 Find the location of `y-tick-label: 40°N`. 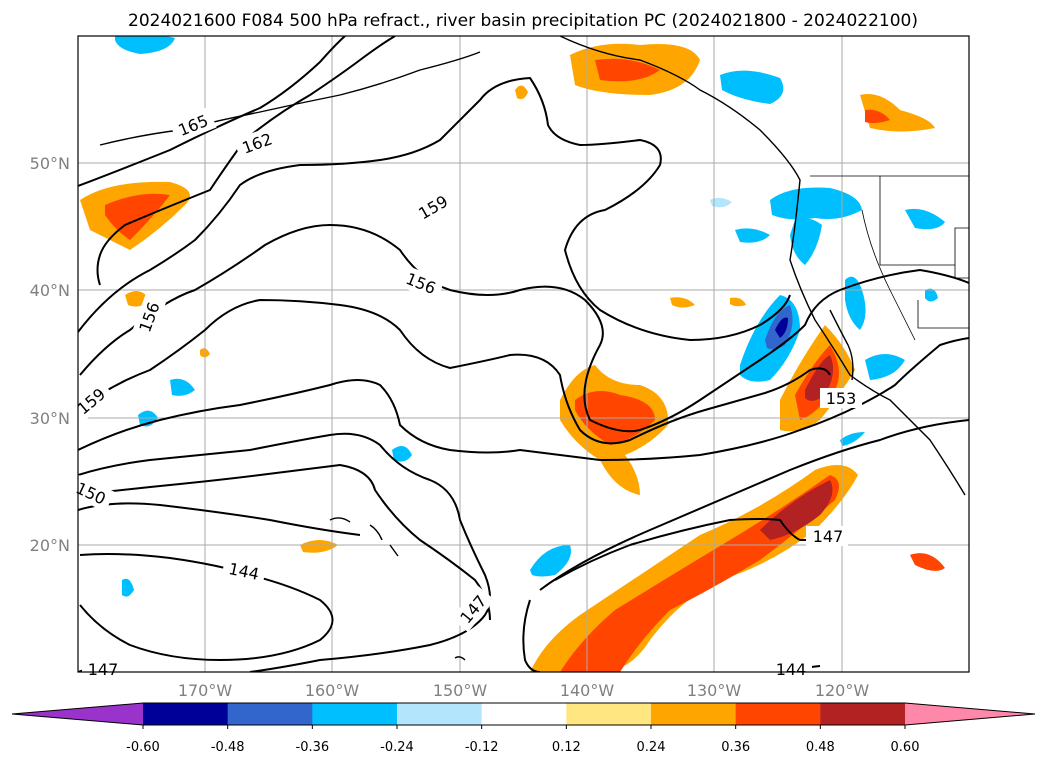

y-tick-label: 40°N is located at coordinates (50, 290).